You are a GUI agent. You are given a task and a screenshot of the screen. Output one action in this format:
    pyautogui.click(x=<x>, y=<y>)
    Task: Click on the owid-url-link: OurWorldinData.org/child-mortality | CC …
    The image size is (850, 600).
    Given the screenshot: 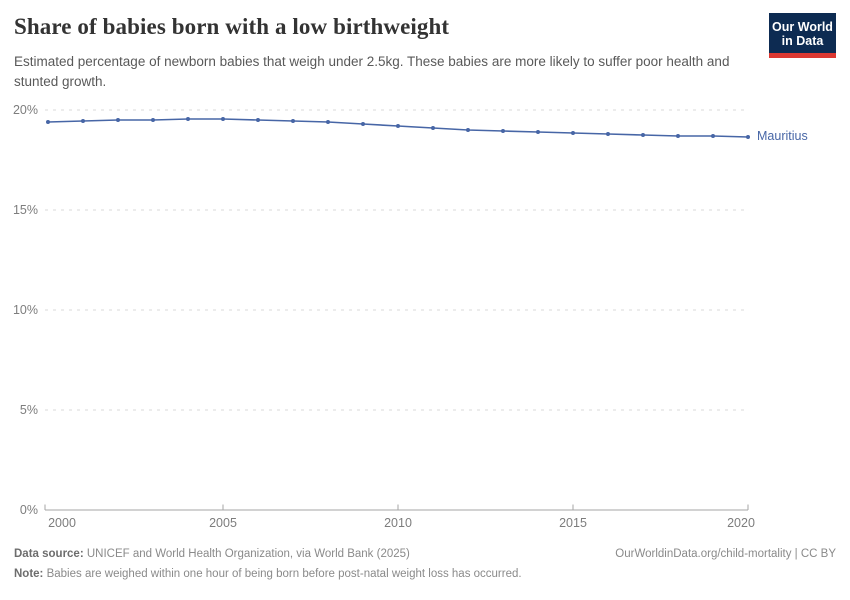 What is the action you would take?
    pyautogui.click(x=725, y=554)
    